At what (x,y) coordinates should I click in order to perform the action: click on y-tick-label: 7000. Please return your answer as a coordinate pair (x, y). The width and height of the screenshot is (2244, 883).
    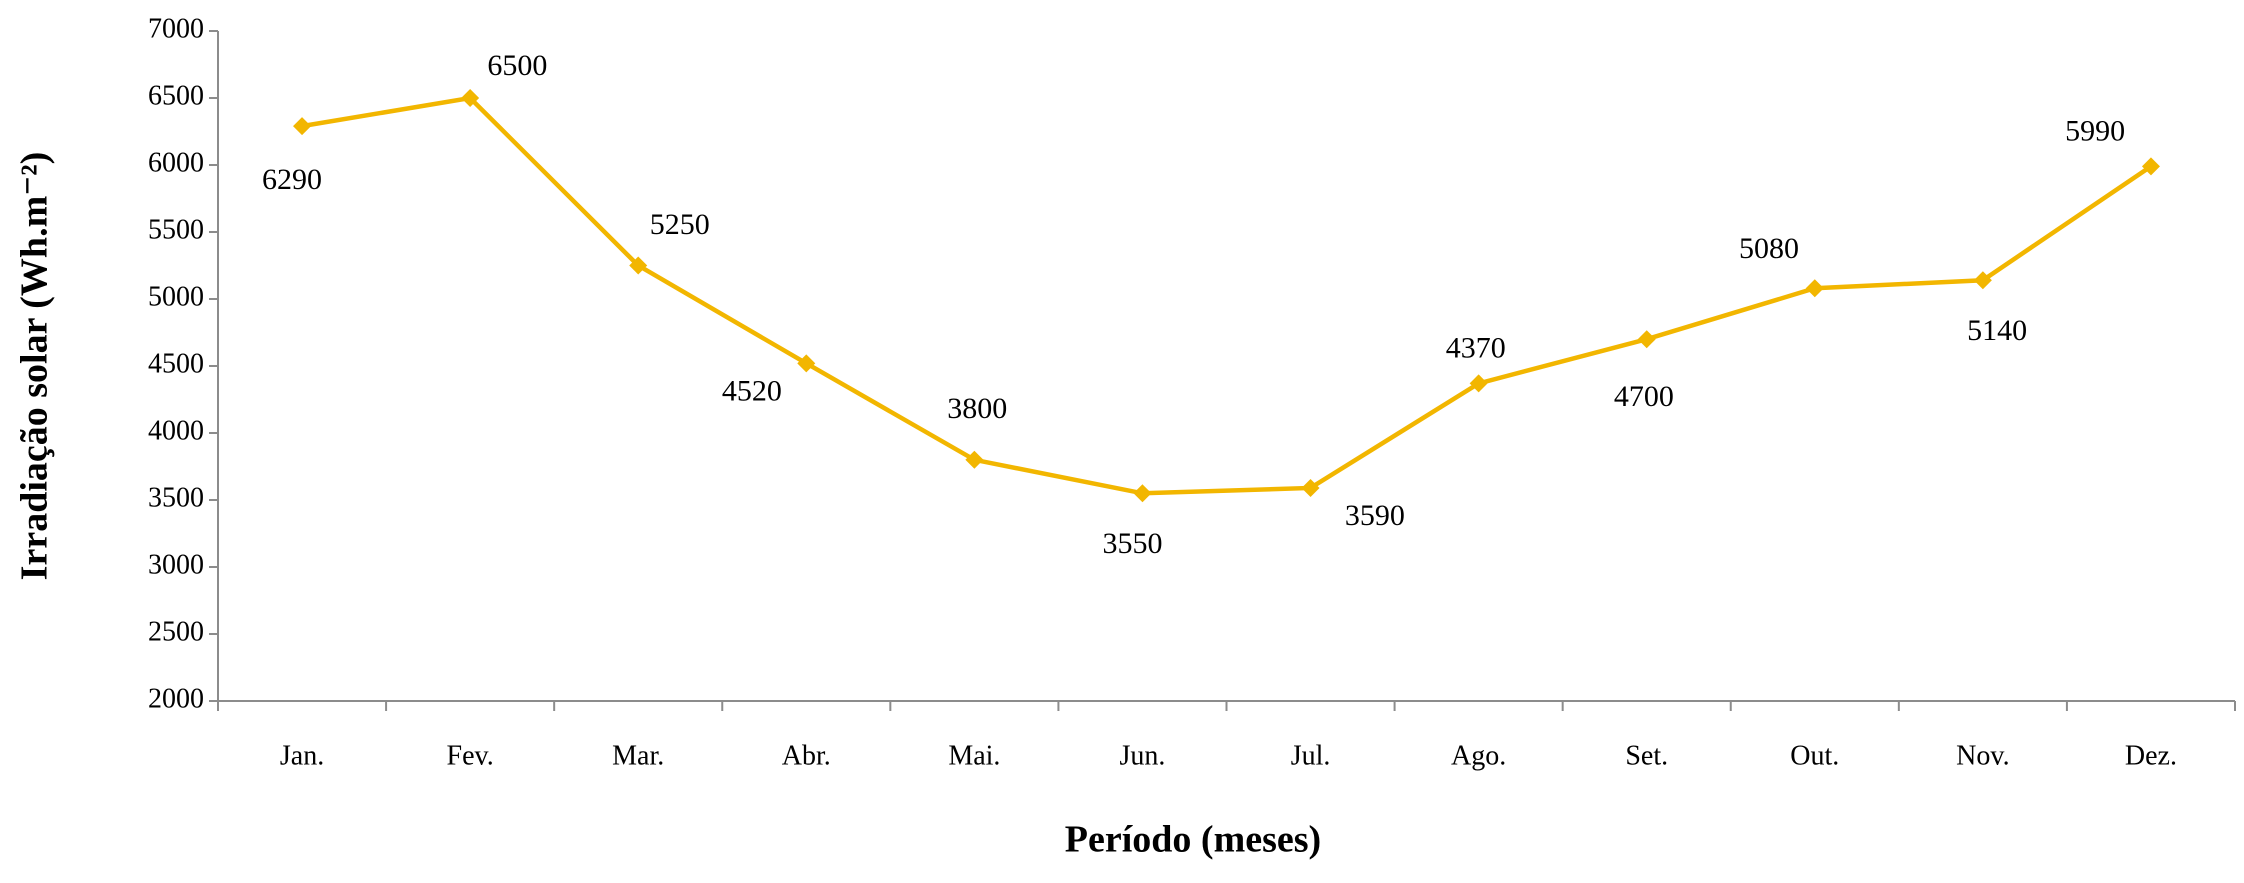
    Looking at the image, I should click on (176, 28).